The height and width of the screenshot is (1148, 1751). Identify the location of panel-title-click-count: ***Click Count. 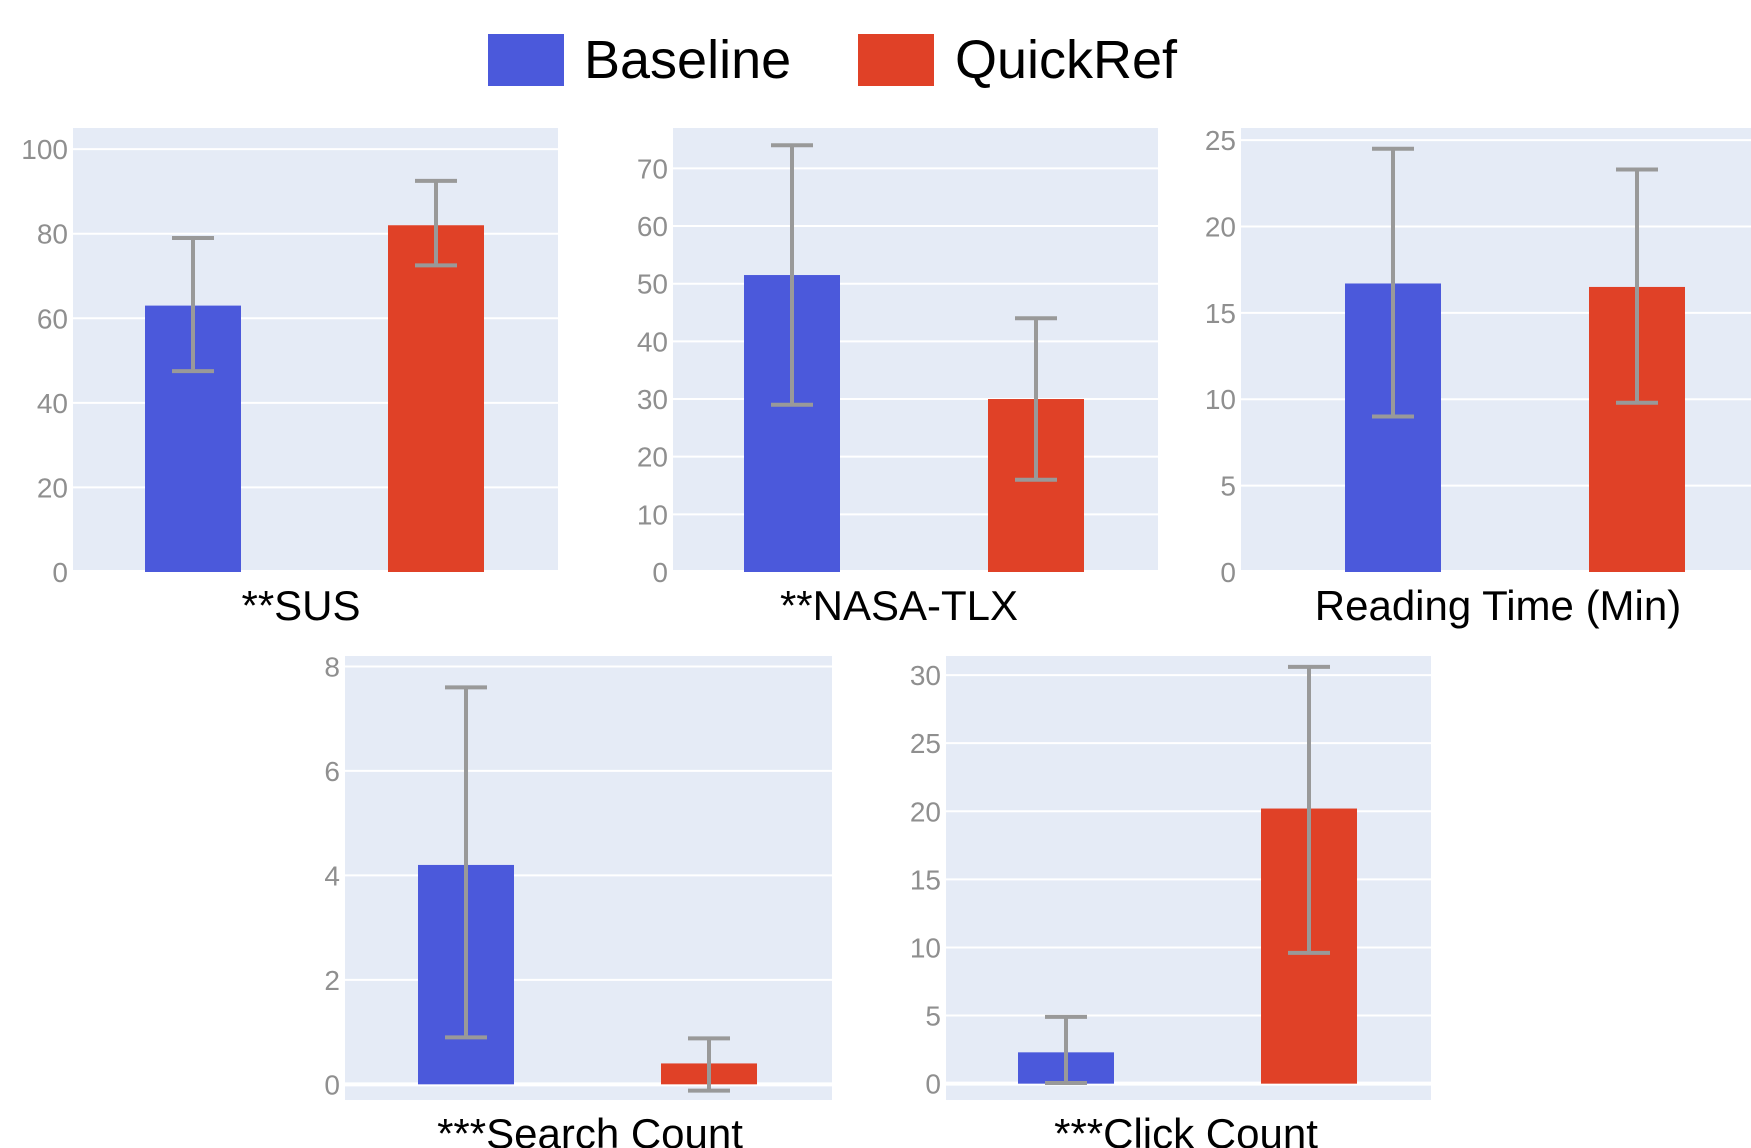
(1186, 1129).